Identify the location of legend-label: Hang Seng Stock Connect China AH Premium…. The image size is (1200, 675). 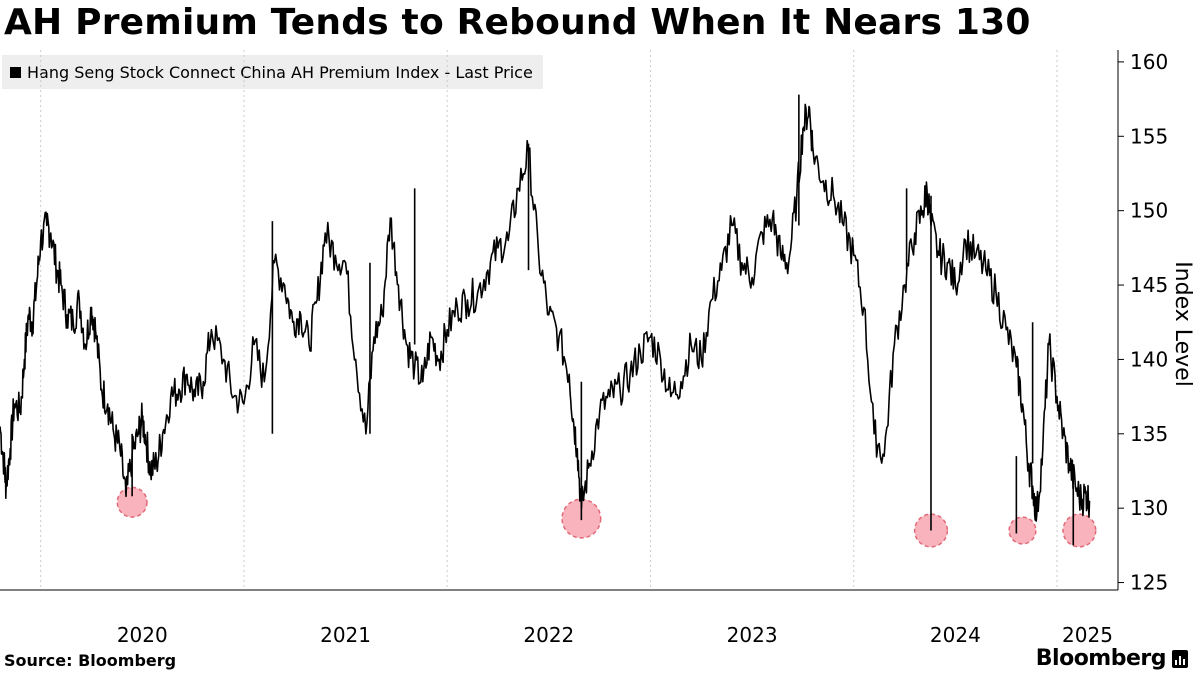
(280, 72).